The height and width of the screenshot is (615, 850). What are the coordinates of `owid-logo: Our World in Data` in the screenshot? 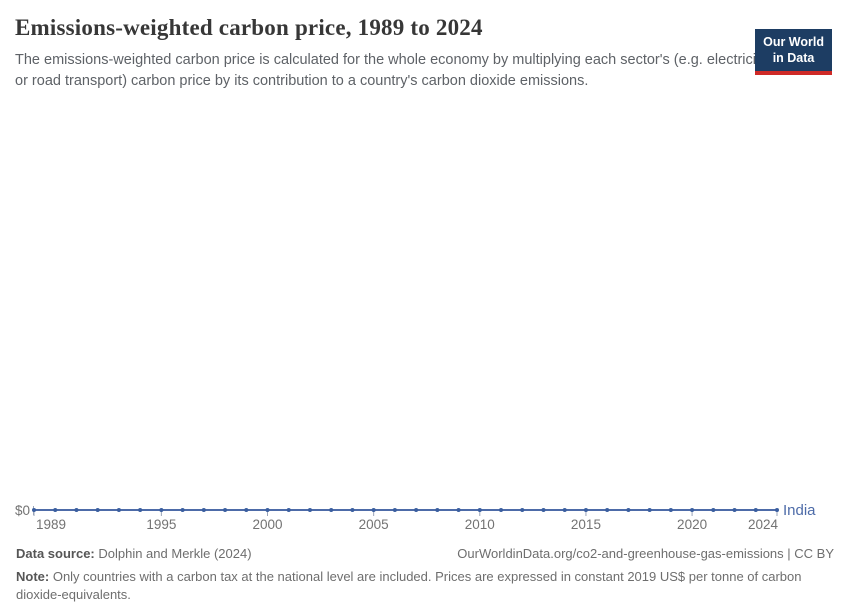 It's located at (793, 52).